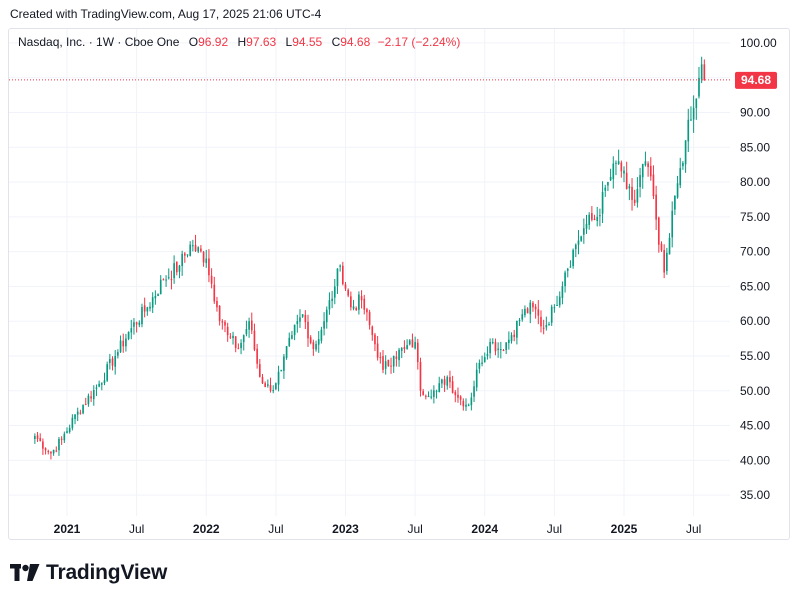  Describe the element at coordinates (484, 529) in the screenshot. I see `time-tick-label: 2024` at that location.